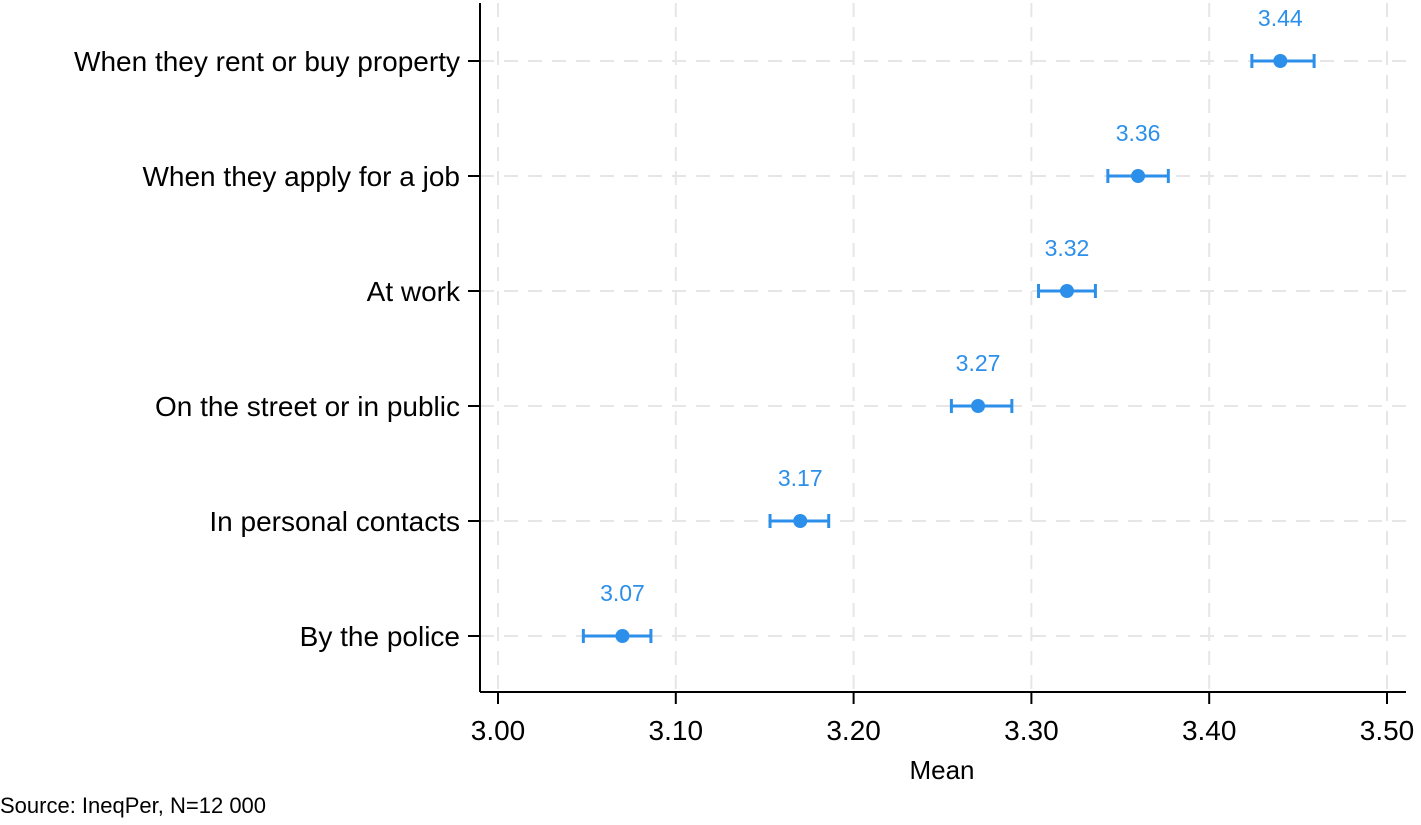 The height and width of the screenshot is (825, 1421). I want to click on x-ticks: 3.00 3.10 3.20 3.30 3.40 3.50, so click(943, 719).